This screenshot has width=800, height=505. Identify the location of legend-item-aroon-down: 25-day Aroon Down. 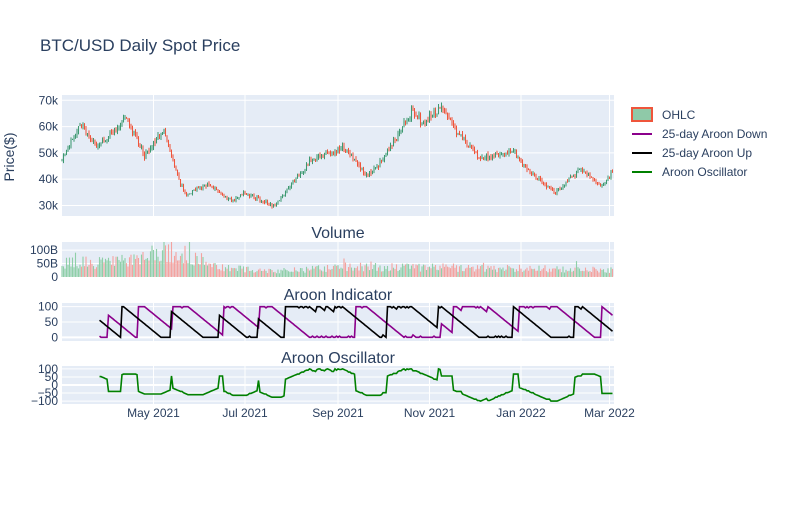
(699, 134).